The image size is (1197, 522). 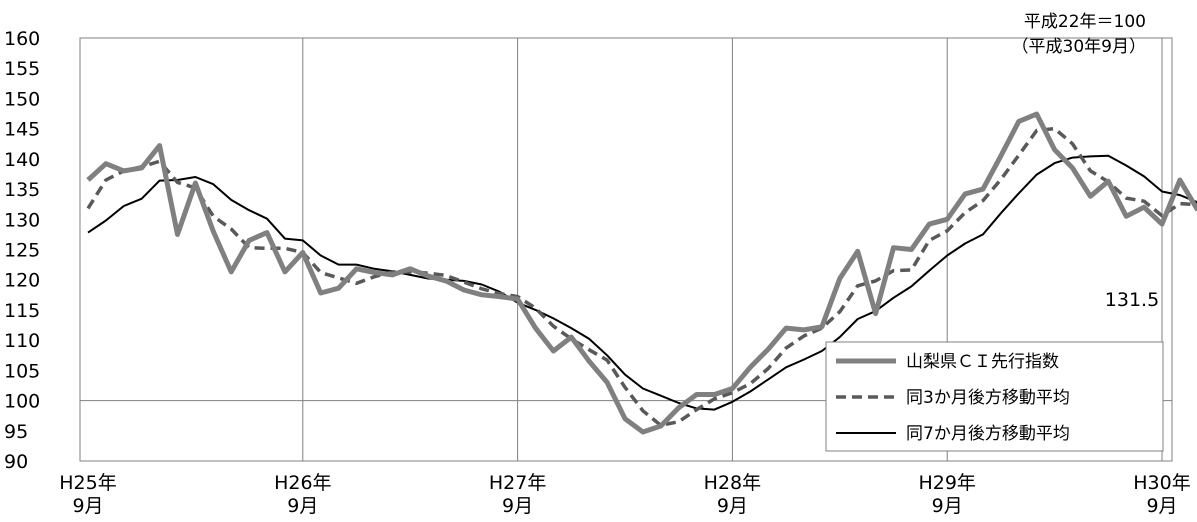 What do you see at coordinates (22, 160) in the screenshot?
I see `y-tick-label: 140` at bounding box center [22, 160].